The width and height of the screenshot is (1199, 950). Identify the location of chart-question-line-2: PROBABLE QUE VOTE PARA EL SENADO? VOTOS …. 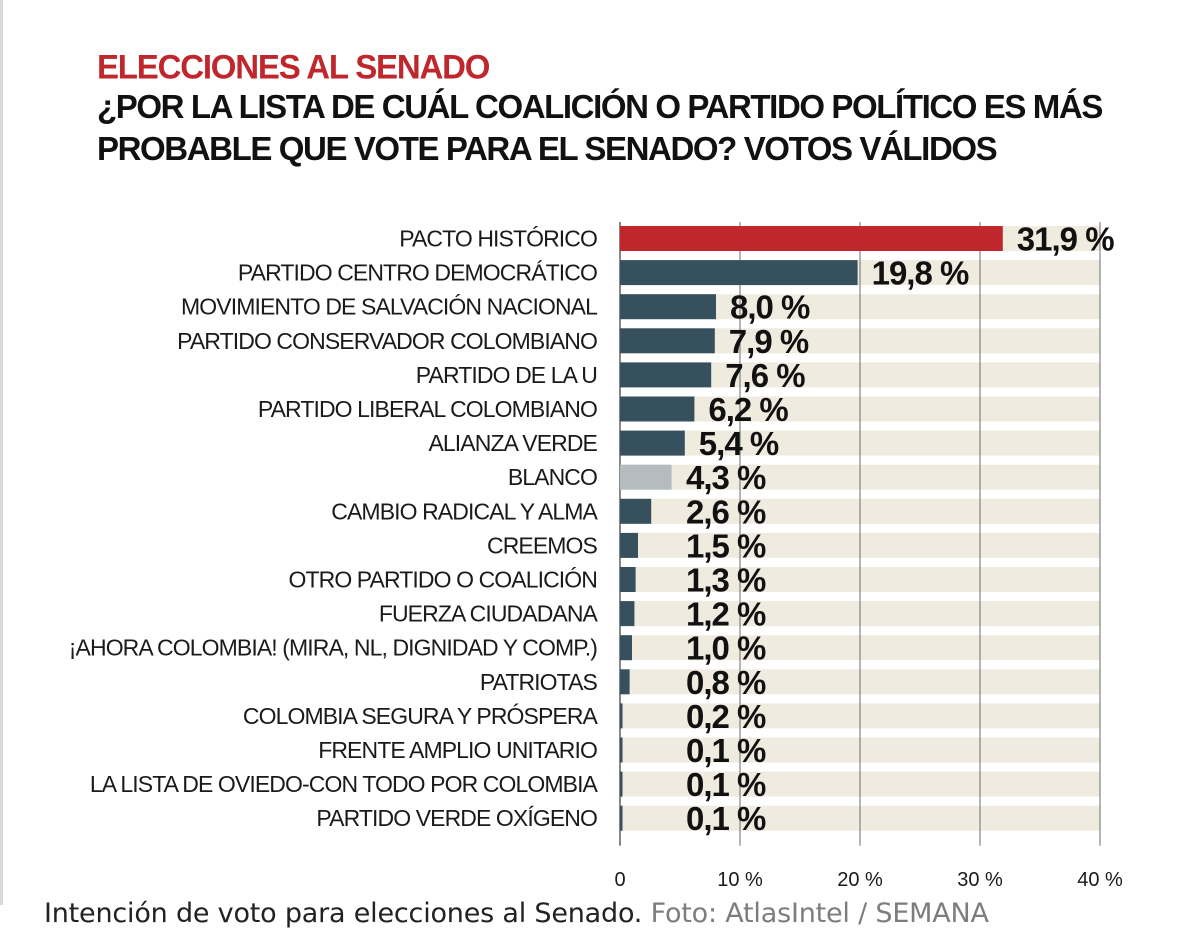
(547, 148).